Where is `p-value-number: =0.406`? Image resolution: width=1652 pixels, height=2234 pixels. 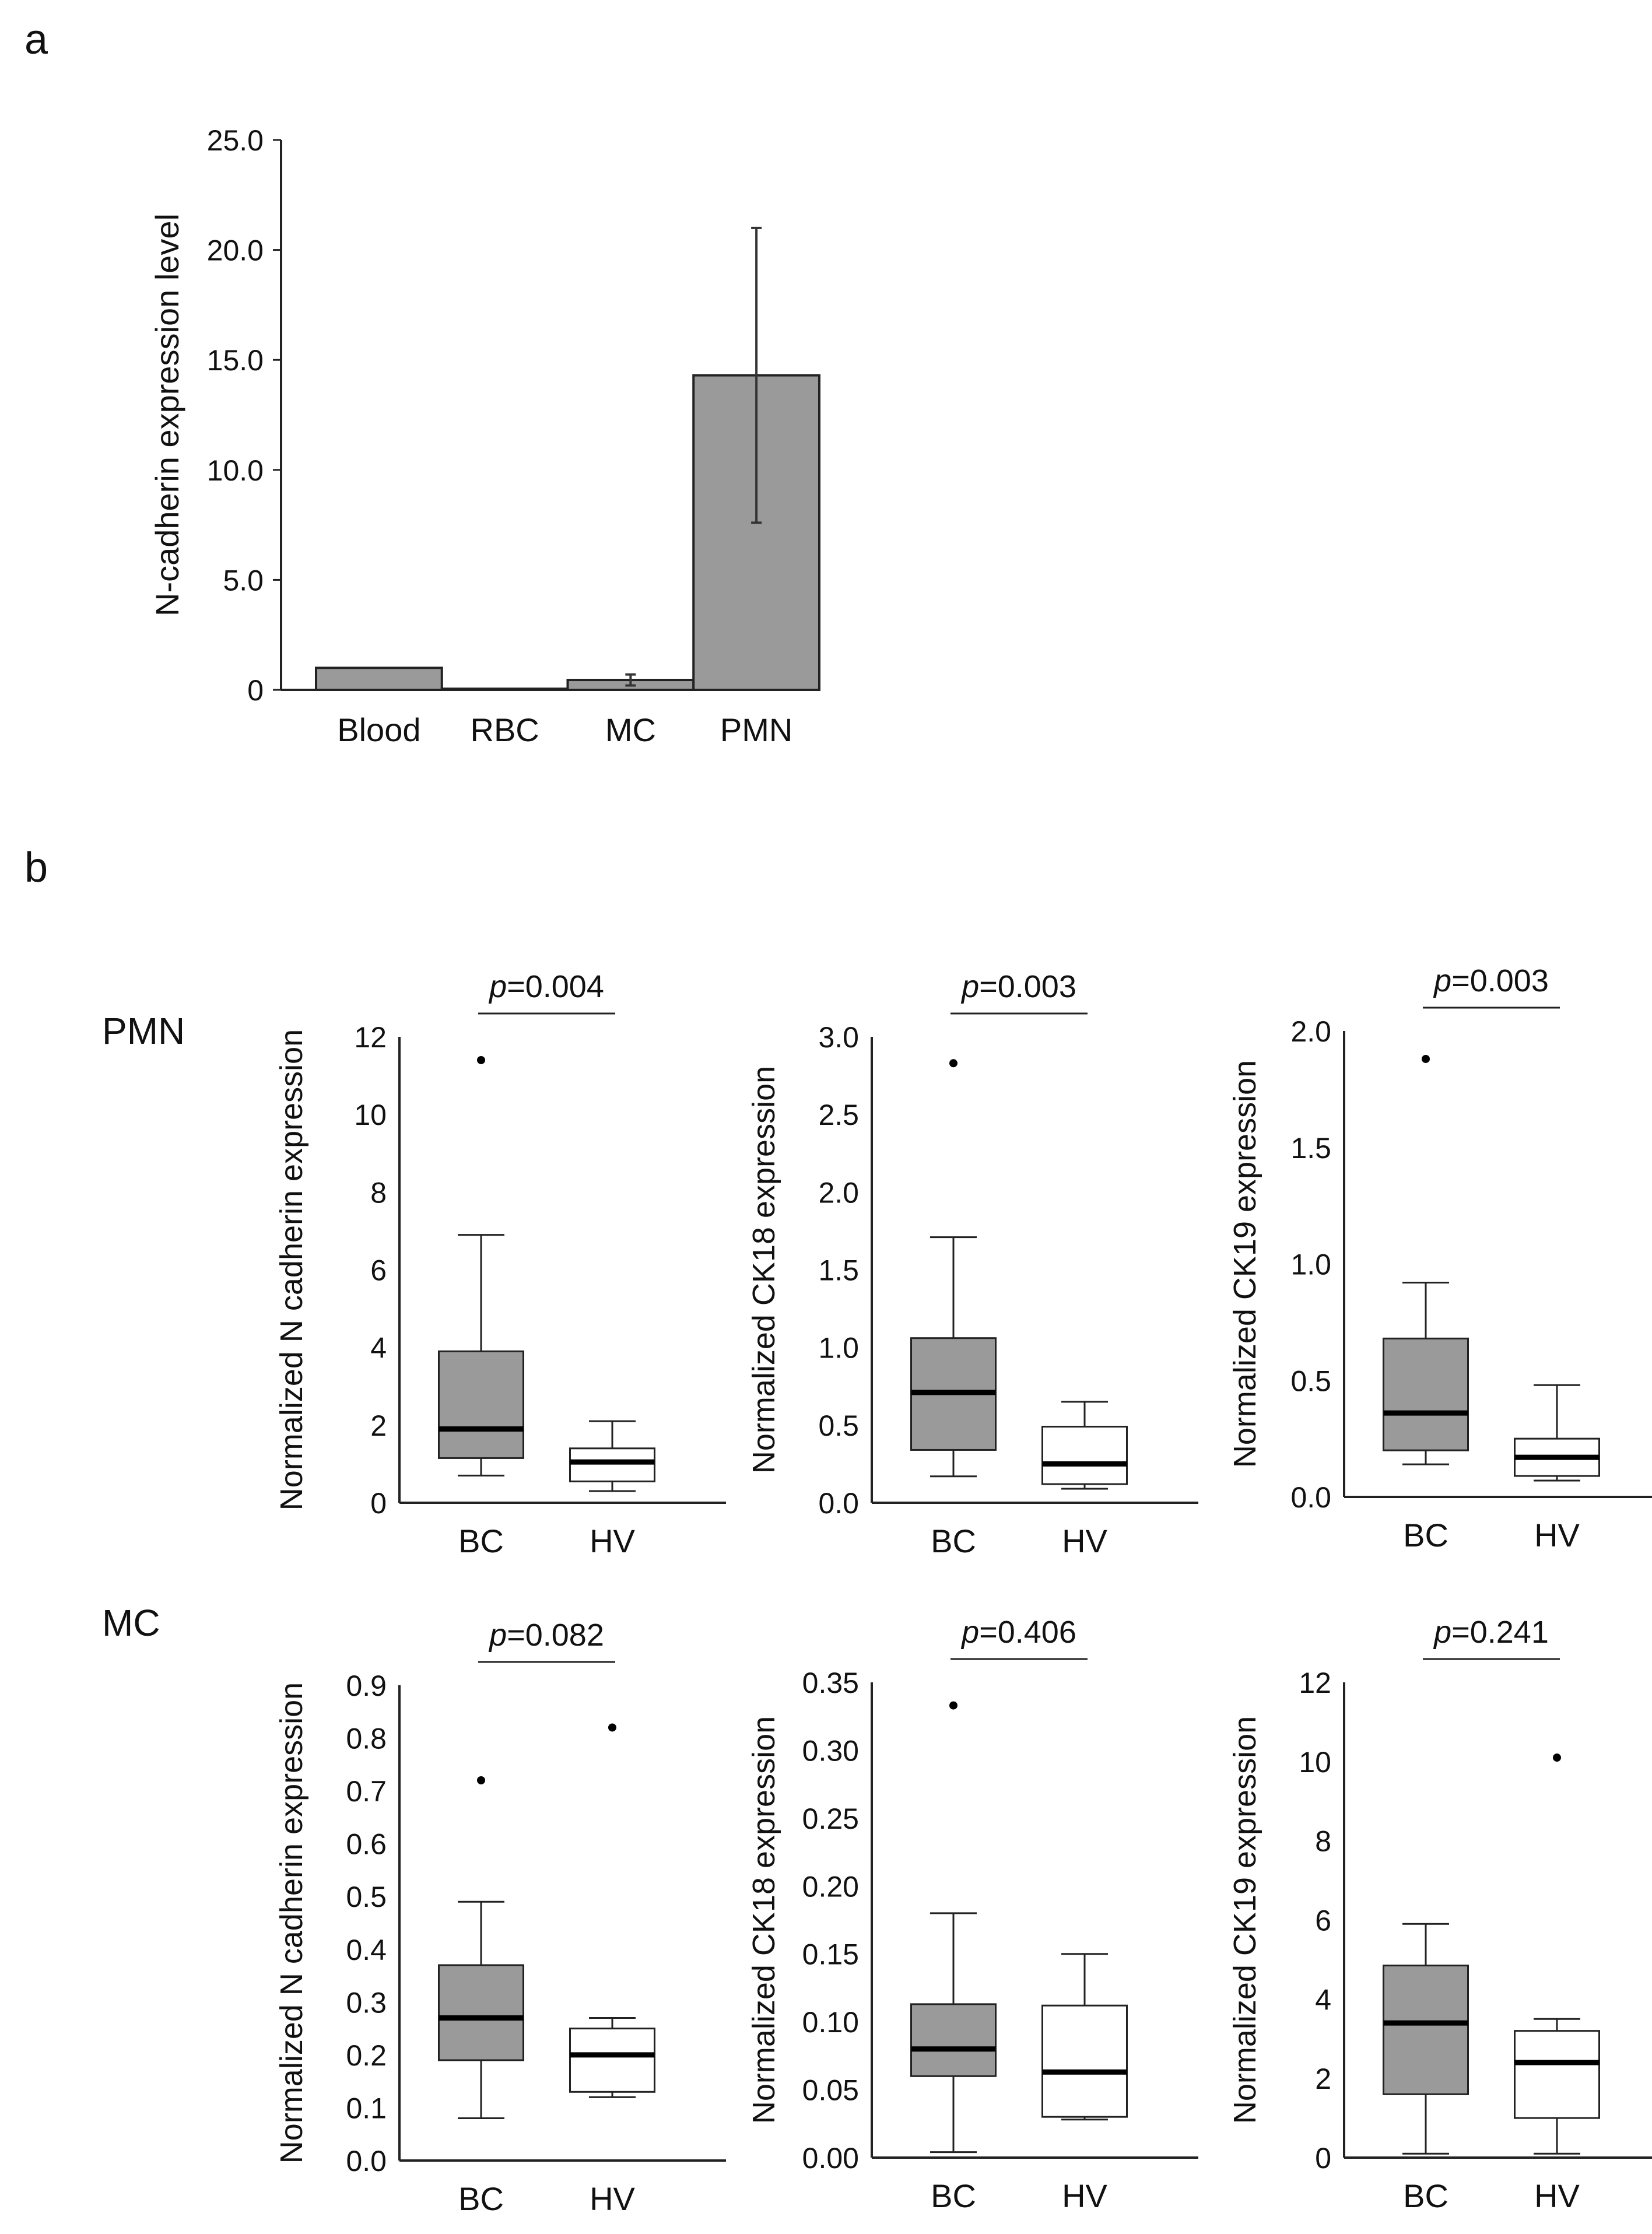 p-value-number: =0.406 is located at coordinates (1027, 1632).